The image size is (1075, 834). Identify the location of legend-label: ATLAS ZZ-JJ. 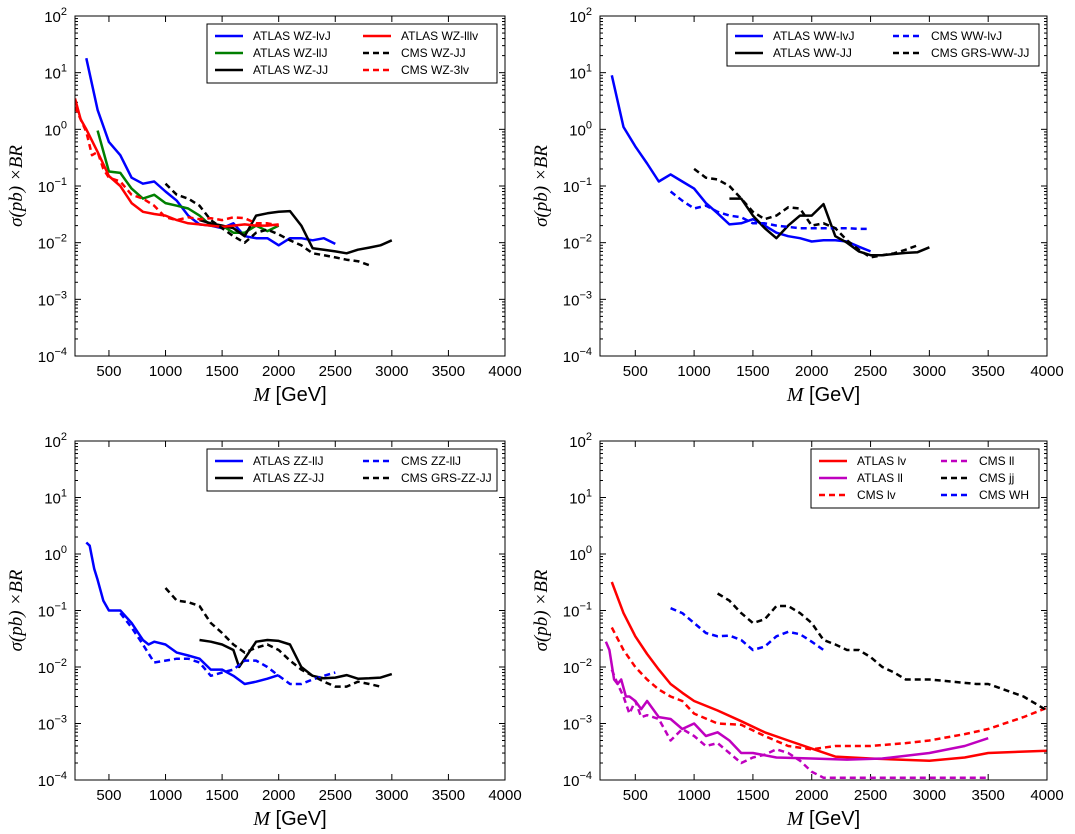
(288, 478).